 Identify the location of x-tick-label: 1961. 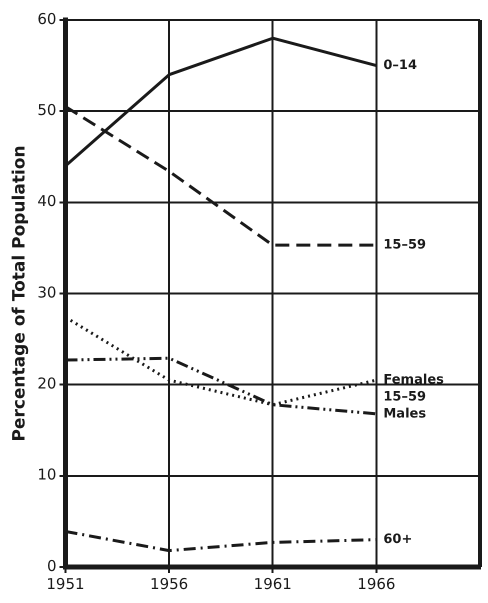
(273, 583).